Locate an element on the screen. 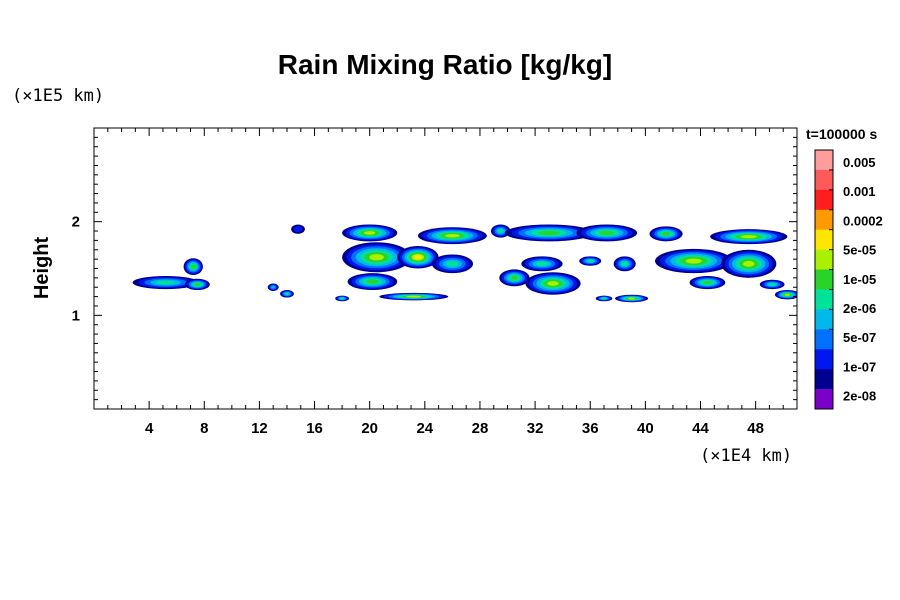 This screenshot has height=600, width=900. x-tick-label: 20 is located at coordinates (369, 428).